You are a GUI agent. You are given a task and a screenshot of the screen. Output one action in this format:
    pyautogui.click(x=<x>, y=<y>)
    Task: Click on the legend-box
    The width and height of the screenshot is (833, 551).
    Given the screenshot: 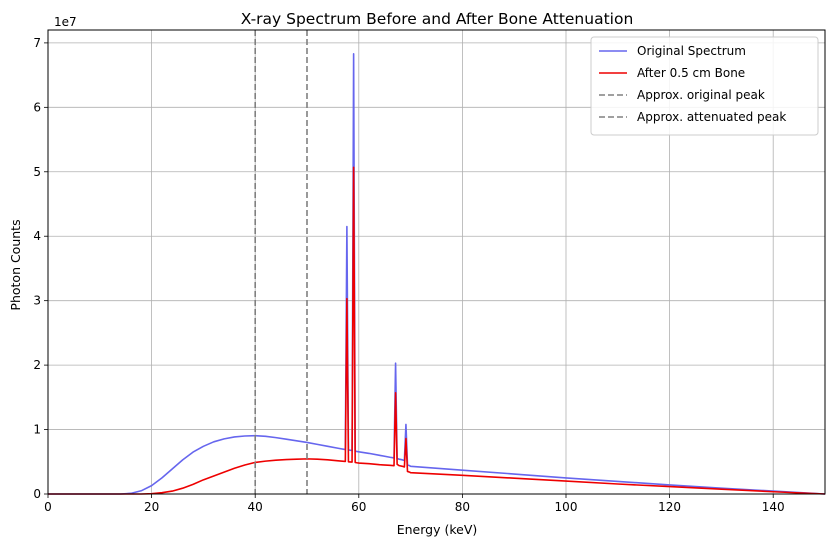 What is the action you would take?
    pyautogui.click(x=704, y=86)
    